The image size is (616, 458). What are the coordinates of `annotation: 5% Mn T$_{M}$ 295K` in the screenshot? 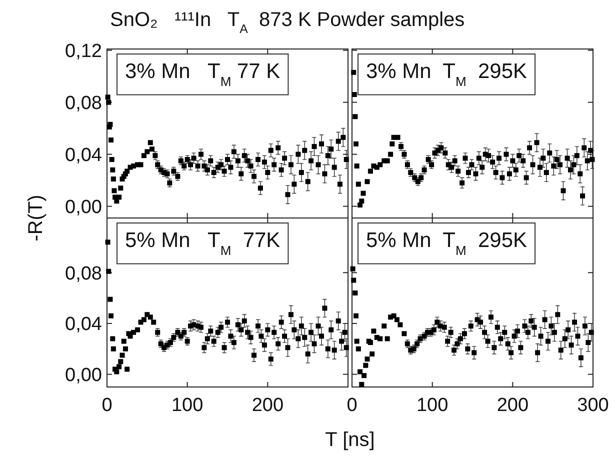 It's located at (447, 243).